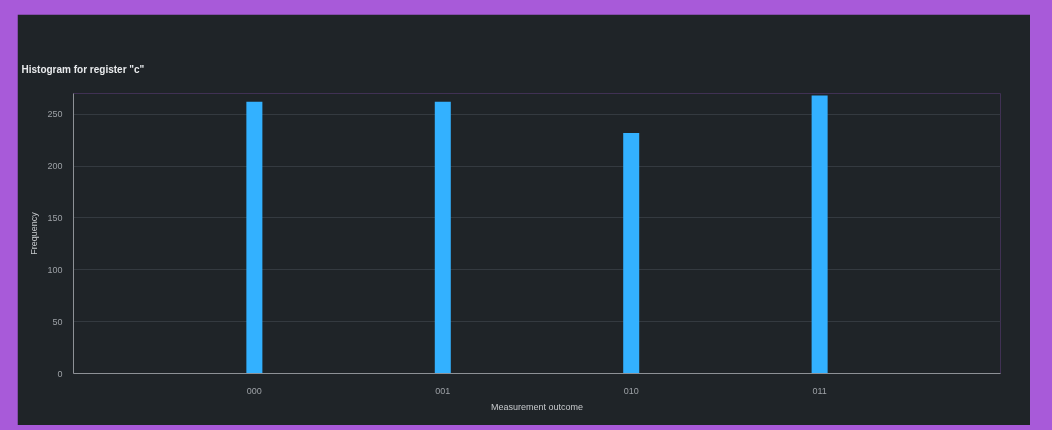 The width and height of the screenshot is (1052, 430). Describe the element at coordinates (60, 373) in the screenshot. I see `y-tick-label: 0` at that location.